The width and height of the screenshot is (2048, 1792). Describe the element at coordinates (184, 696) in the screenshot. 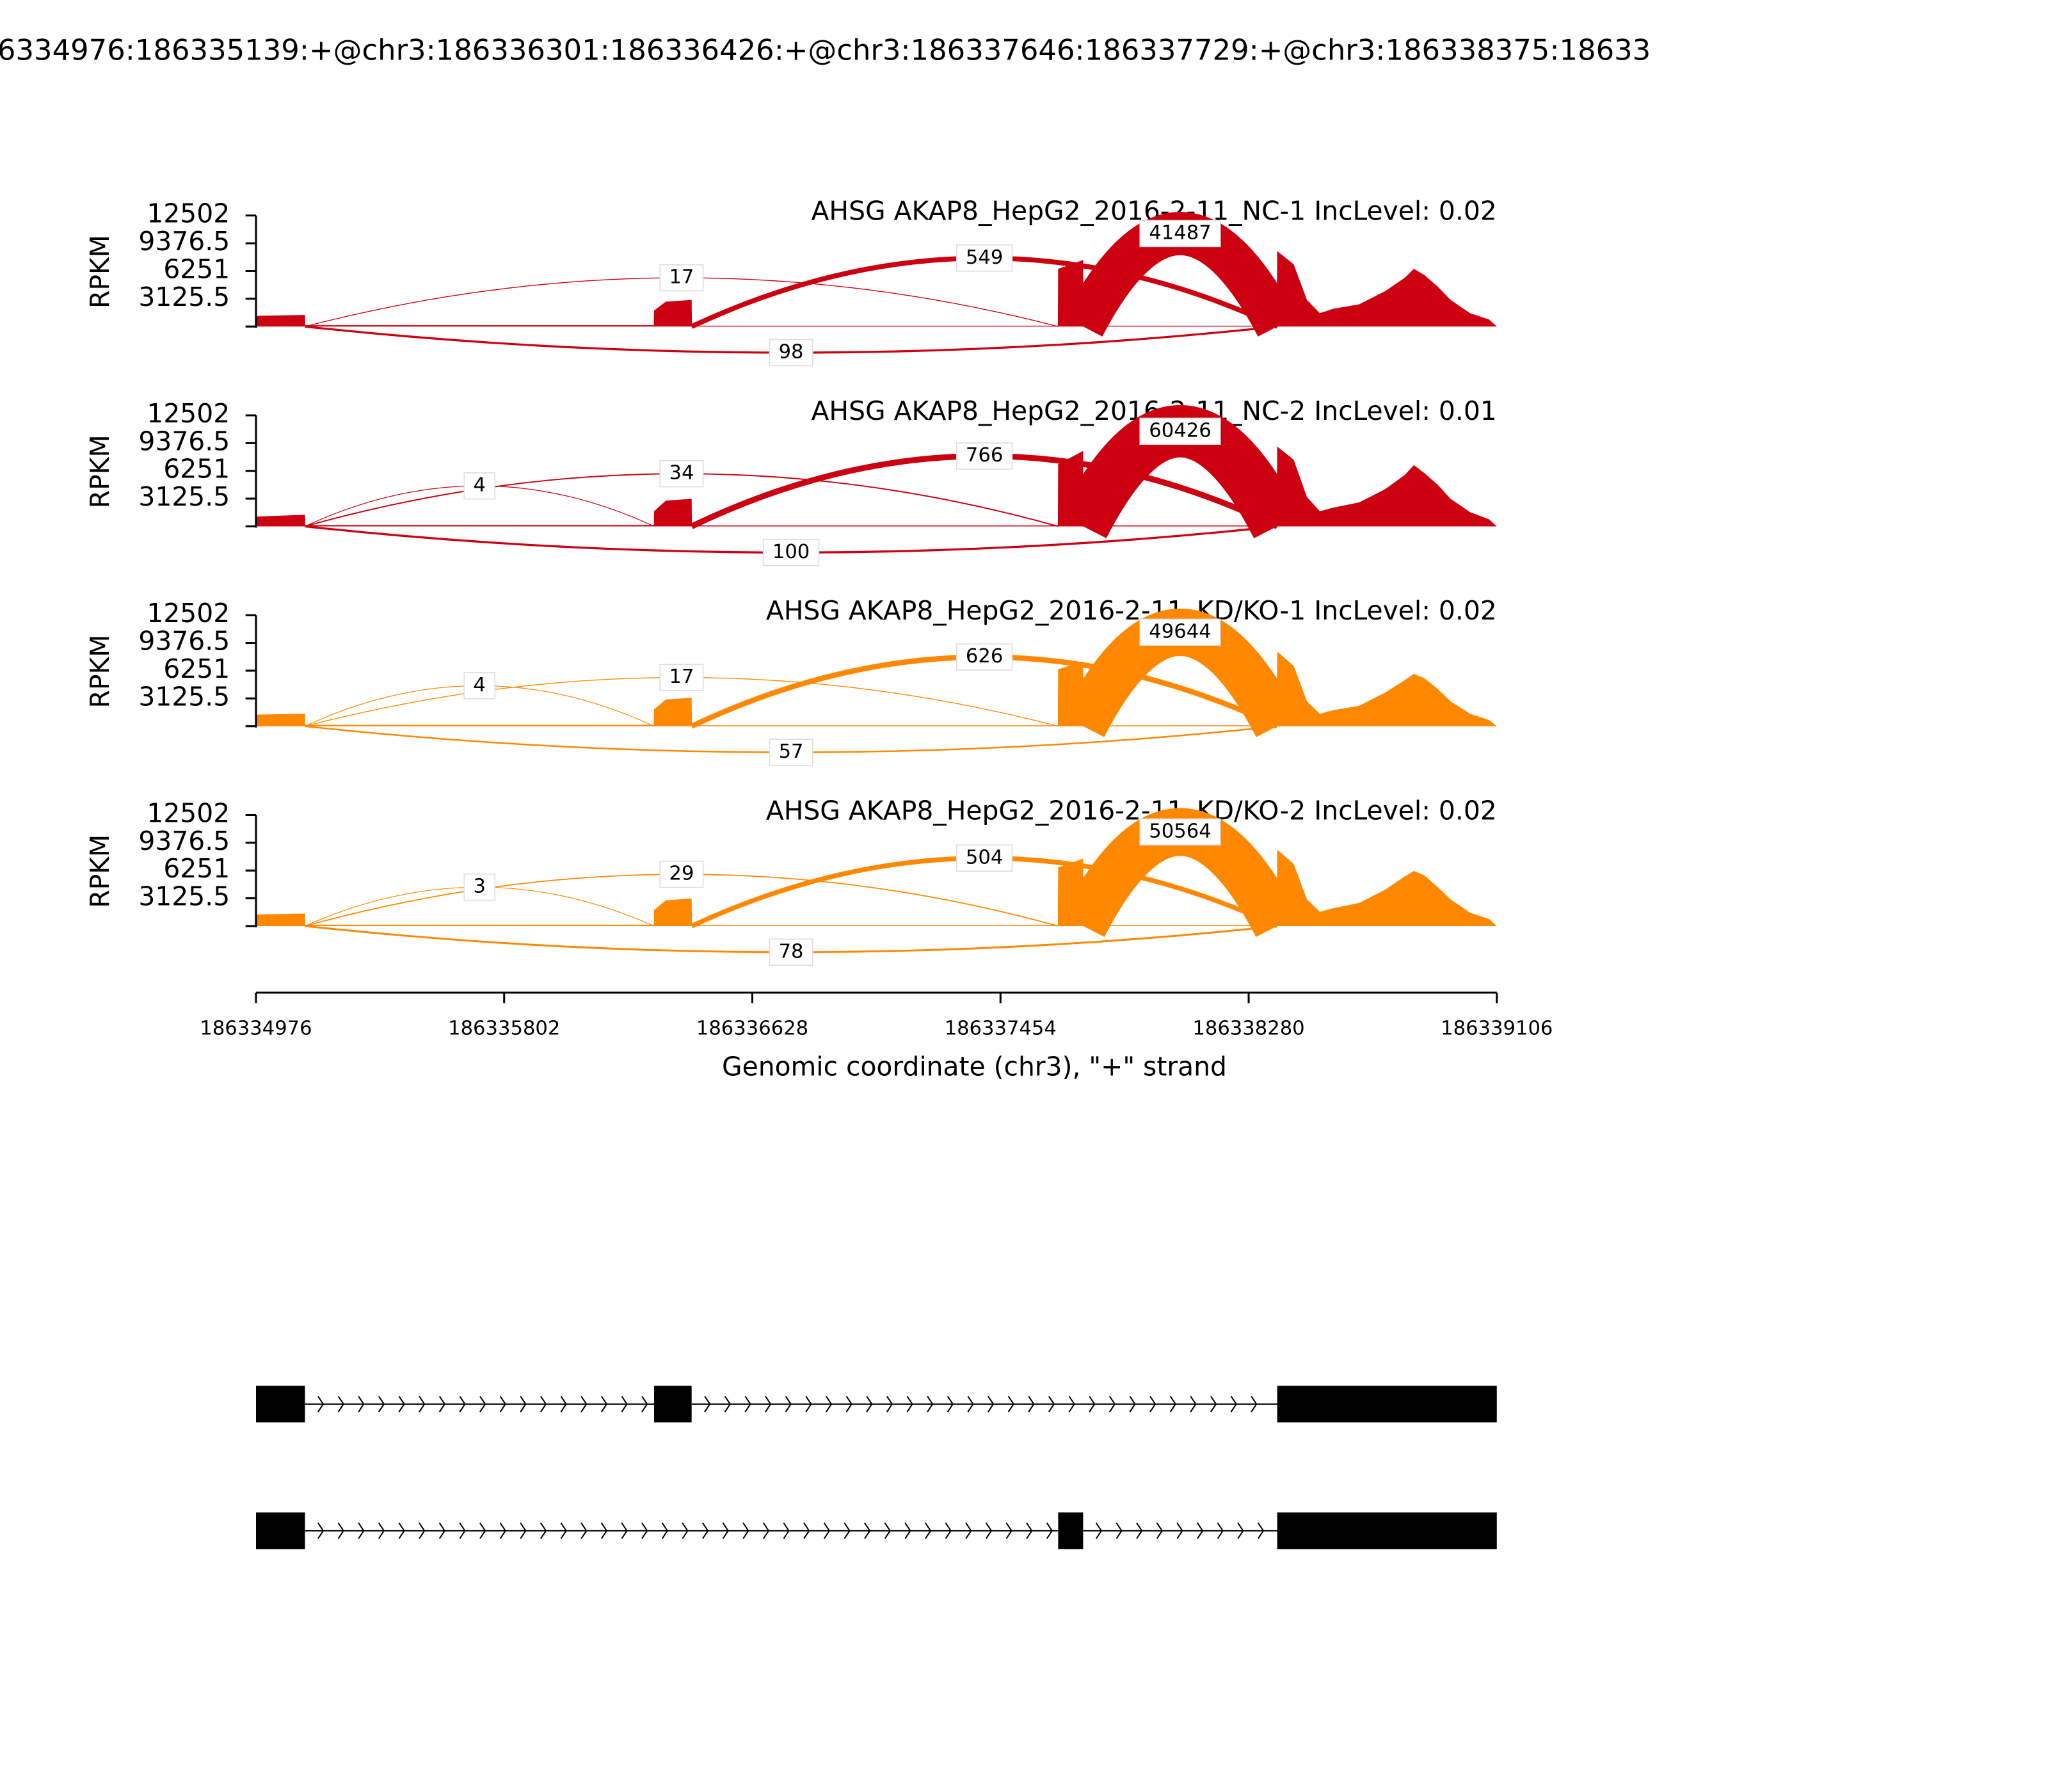

I see `y-tick-label: 3125.5` at that location.